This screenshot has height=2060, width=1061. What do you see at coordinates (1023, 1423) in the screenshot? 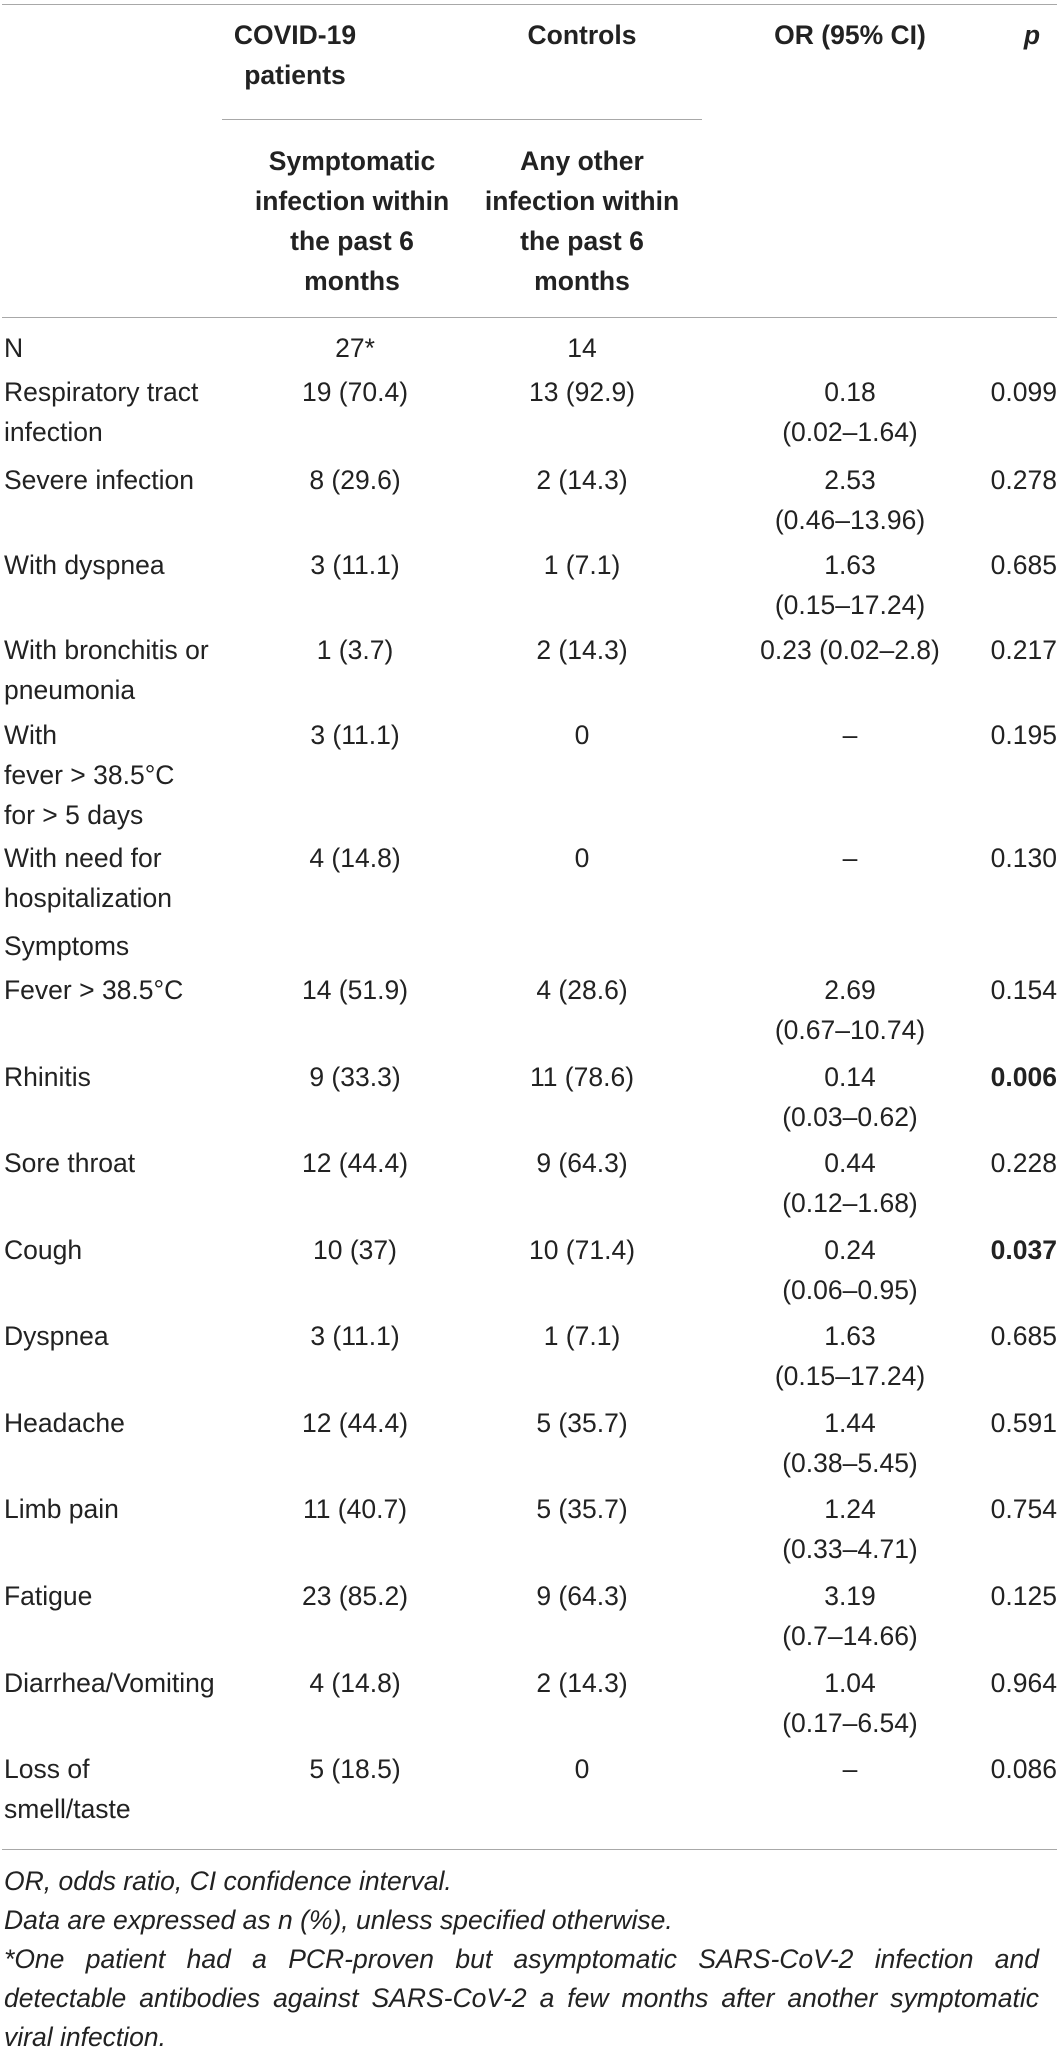
I see `p-value: 0.591` at bounding box center [1023, 1423].